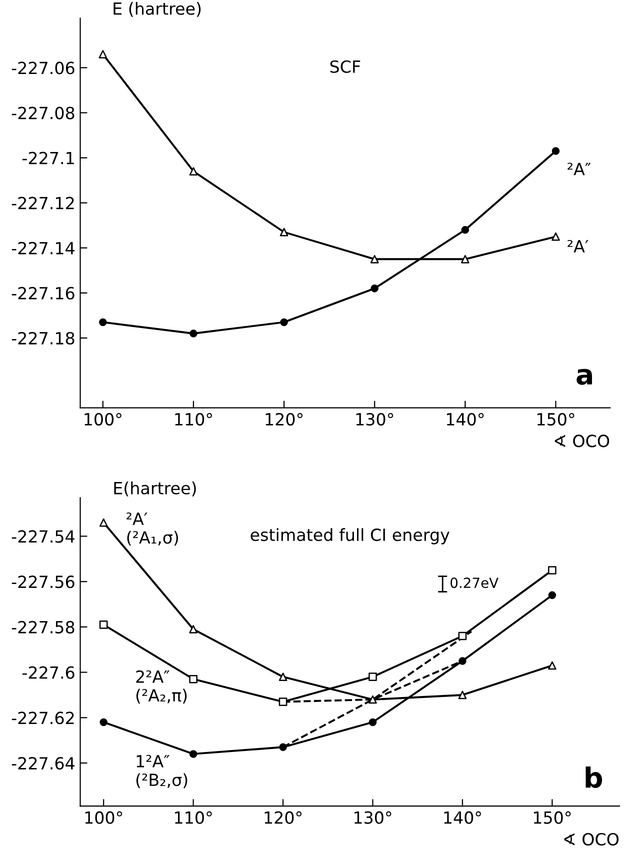  What do you see at coordinates (43, 718) in the screenshot?
I see `y-tick-label: -227.62` at bounding box center [43, 718].